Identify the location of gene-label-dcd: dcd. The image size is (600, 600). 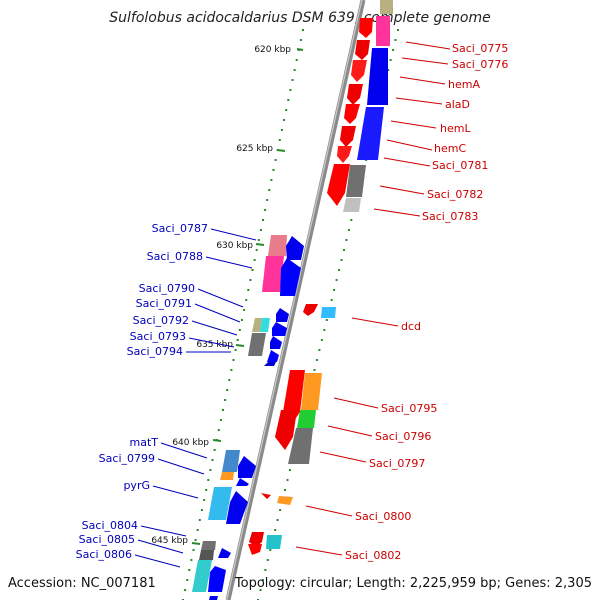
(411, 326).